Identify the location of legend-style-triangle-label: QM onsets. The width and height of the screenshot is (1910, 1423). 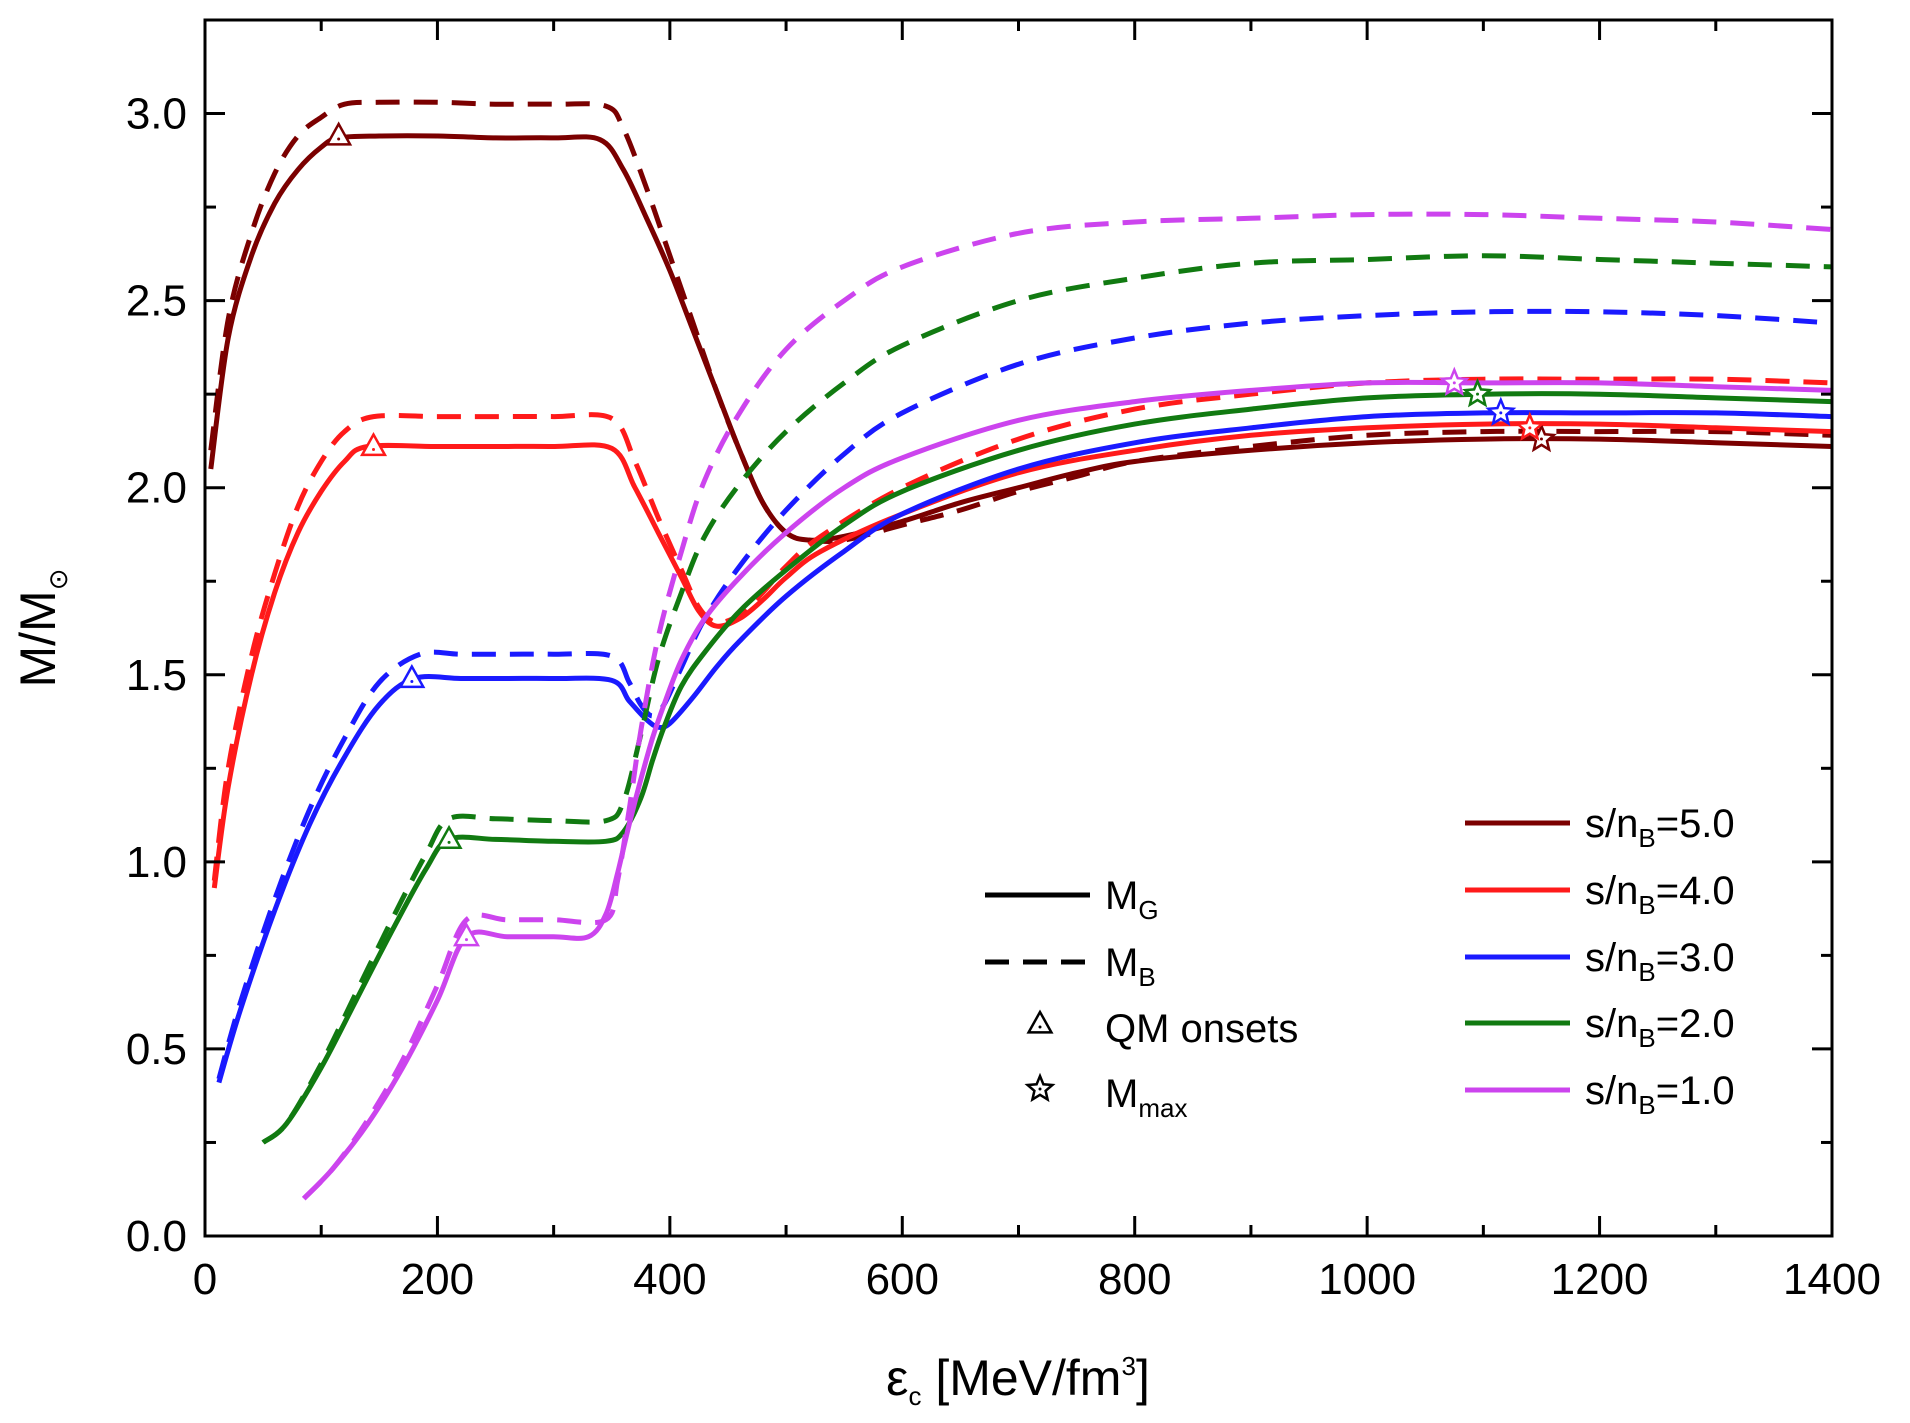
(1201, 1029).